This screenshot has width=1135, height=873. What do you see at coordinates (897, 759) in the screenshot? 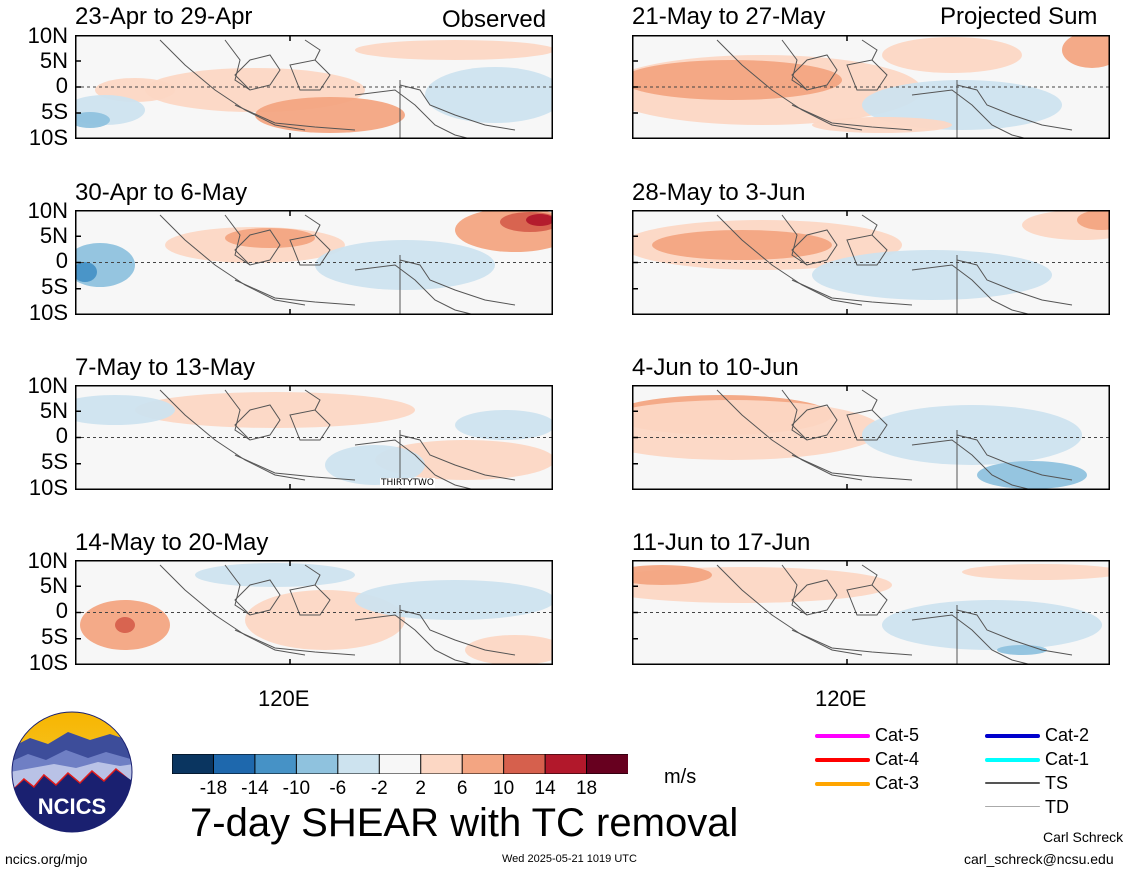
I see `legend-label: Cat-4` at bounding box center [897, 759].